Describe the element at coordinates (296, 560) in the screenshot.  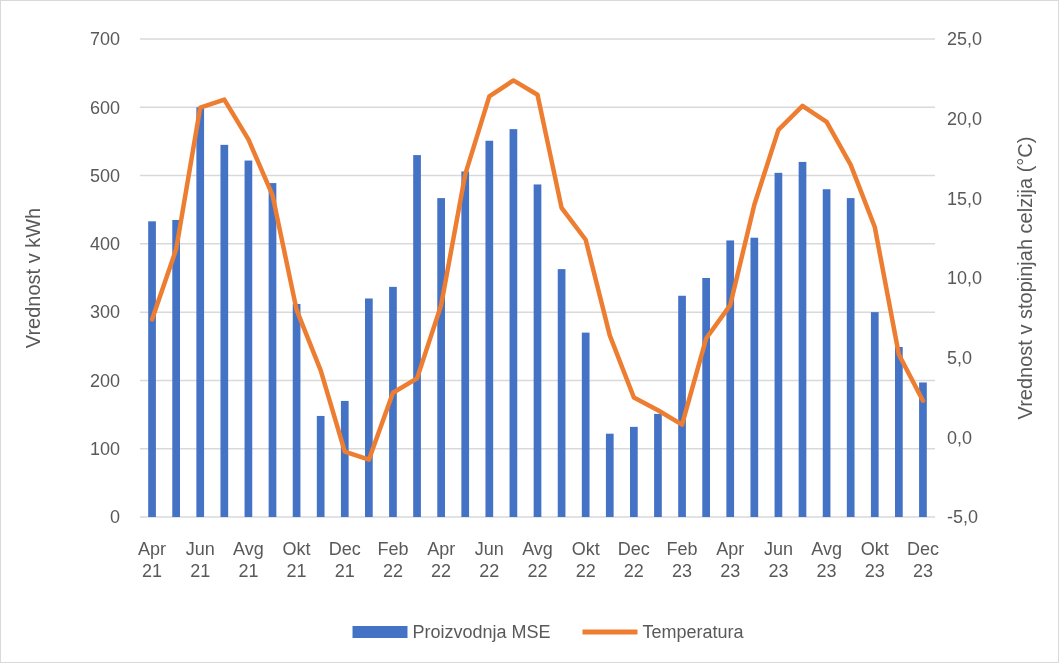
I see `x-tick-label: Okt 21` at that location.